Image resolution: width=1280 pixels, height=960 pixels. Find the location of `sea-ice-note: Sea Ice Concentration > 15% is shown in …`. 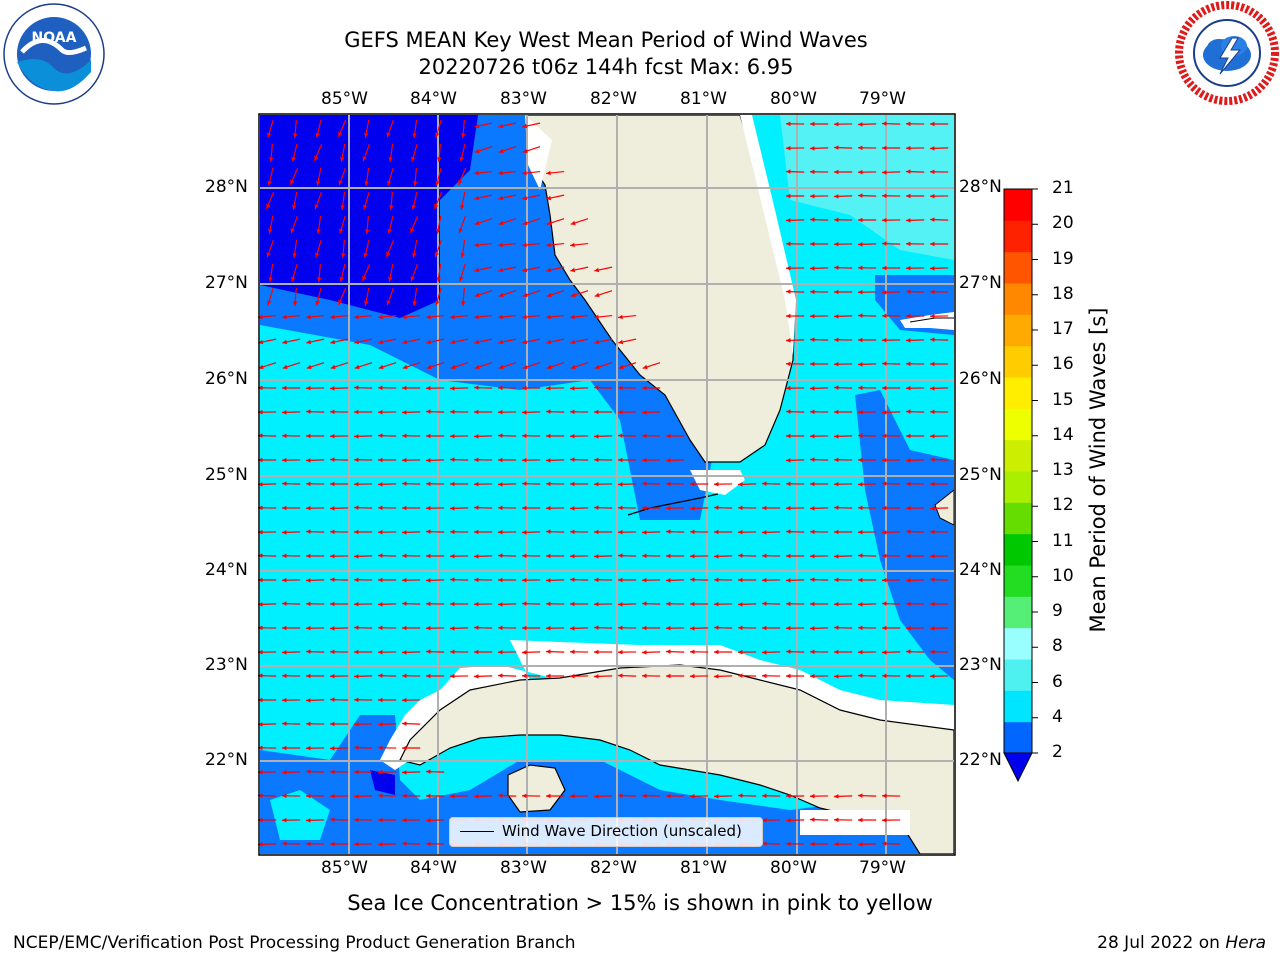

sea-ice-note: Sea Ice Concentration > 15% is shown in … is located at coordinates (640, 903).